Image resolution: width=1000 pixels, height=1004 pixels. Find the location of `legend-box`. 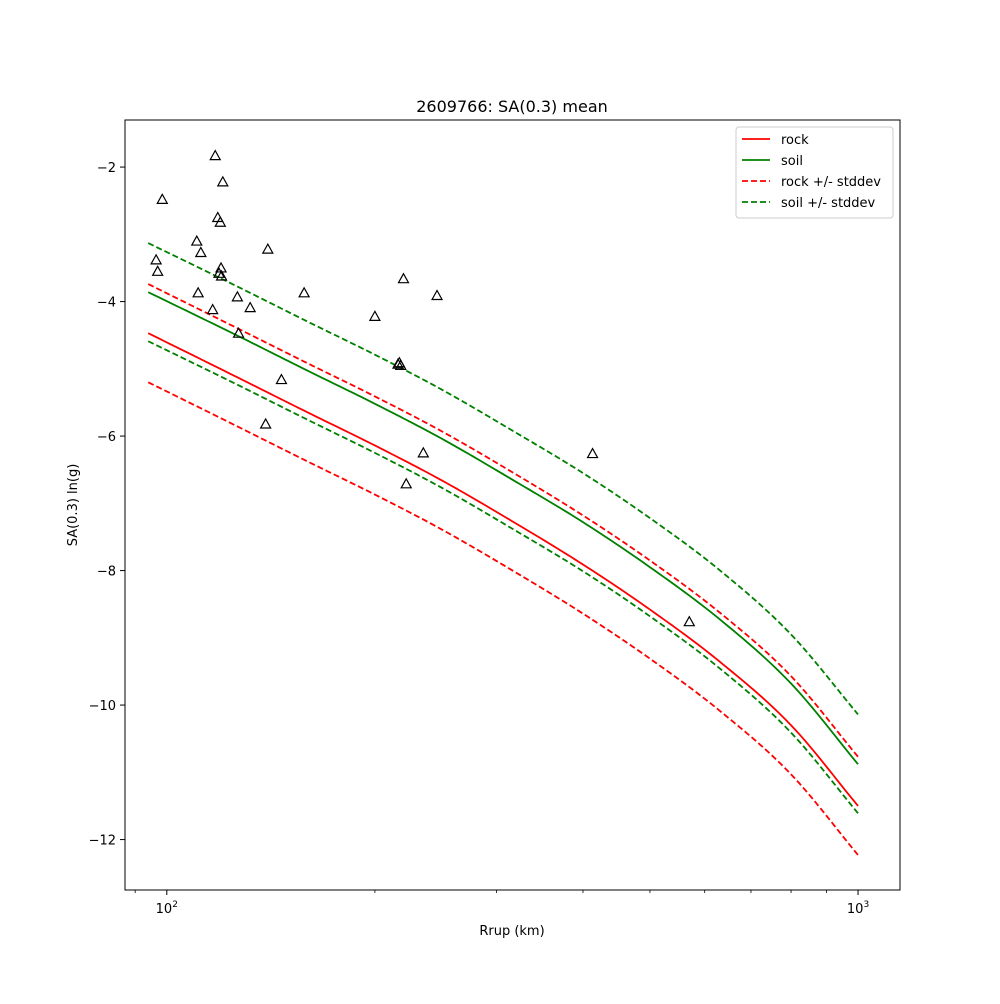

legend-box is located at coordinates (814, 172).